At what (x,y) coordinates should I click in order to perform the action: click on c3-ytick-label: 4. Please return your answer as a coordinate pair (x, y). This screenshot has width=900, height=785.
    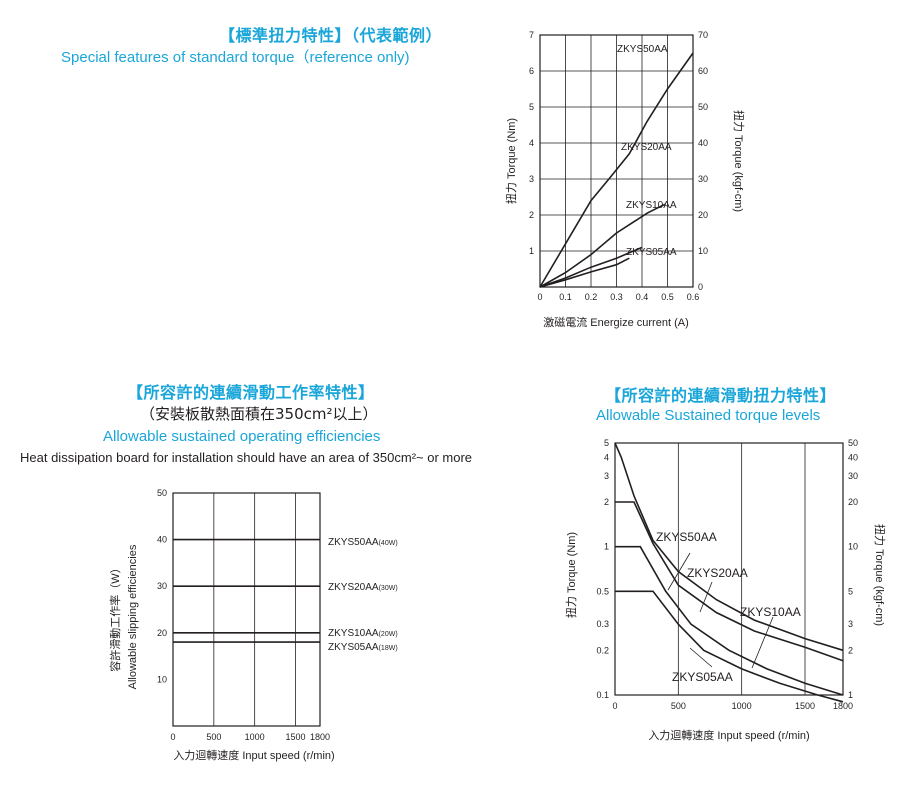
    Looking at the image, I should click on (606, 457).